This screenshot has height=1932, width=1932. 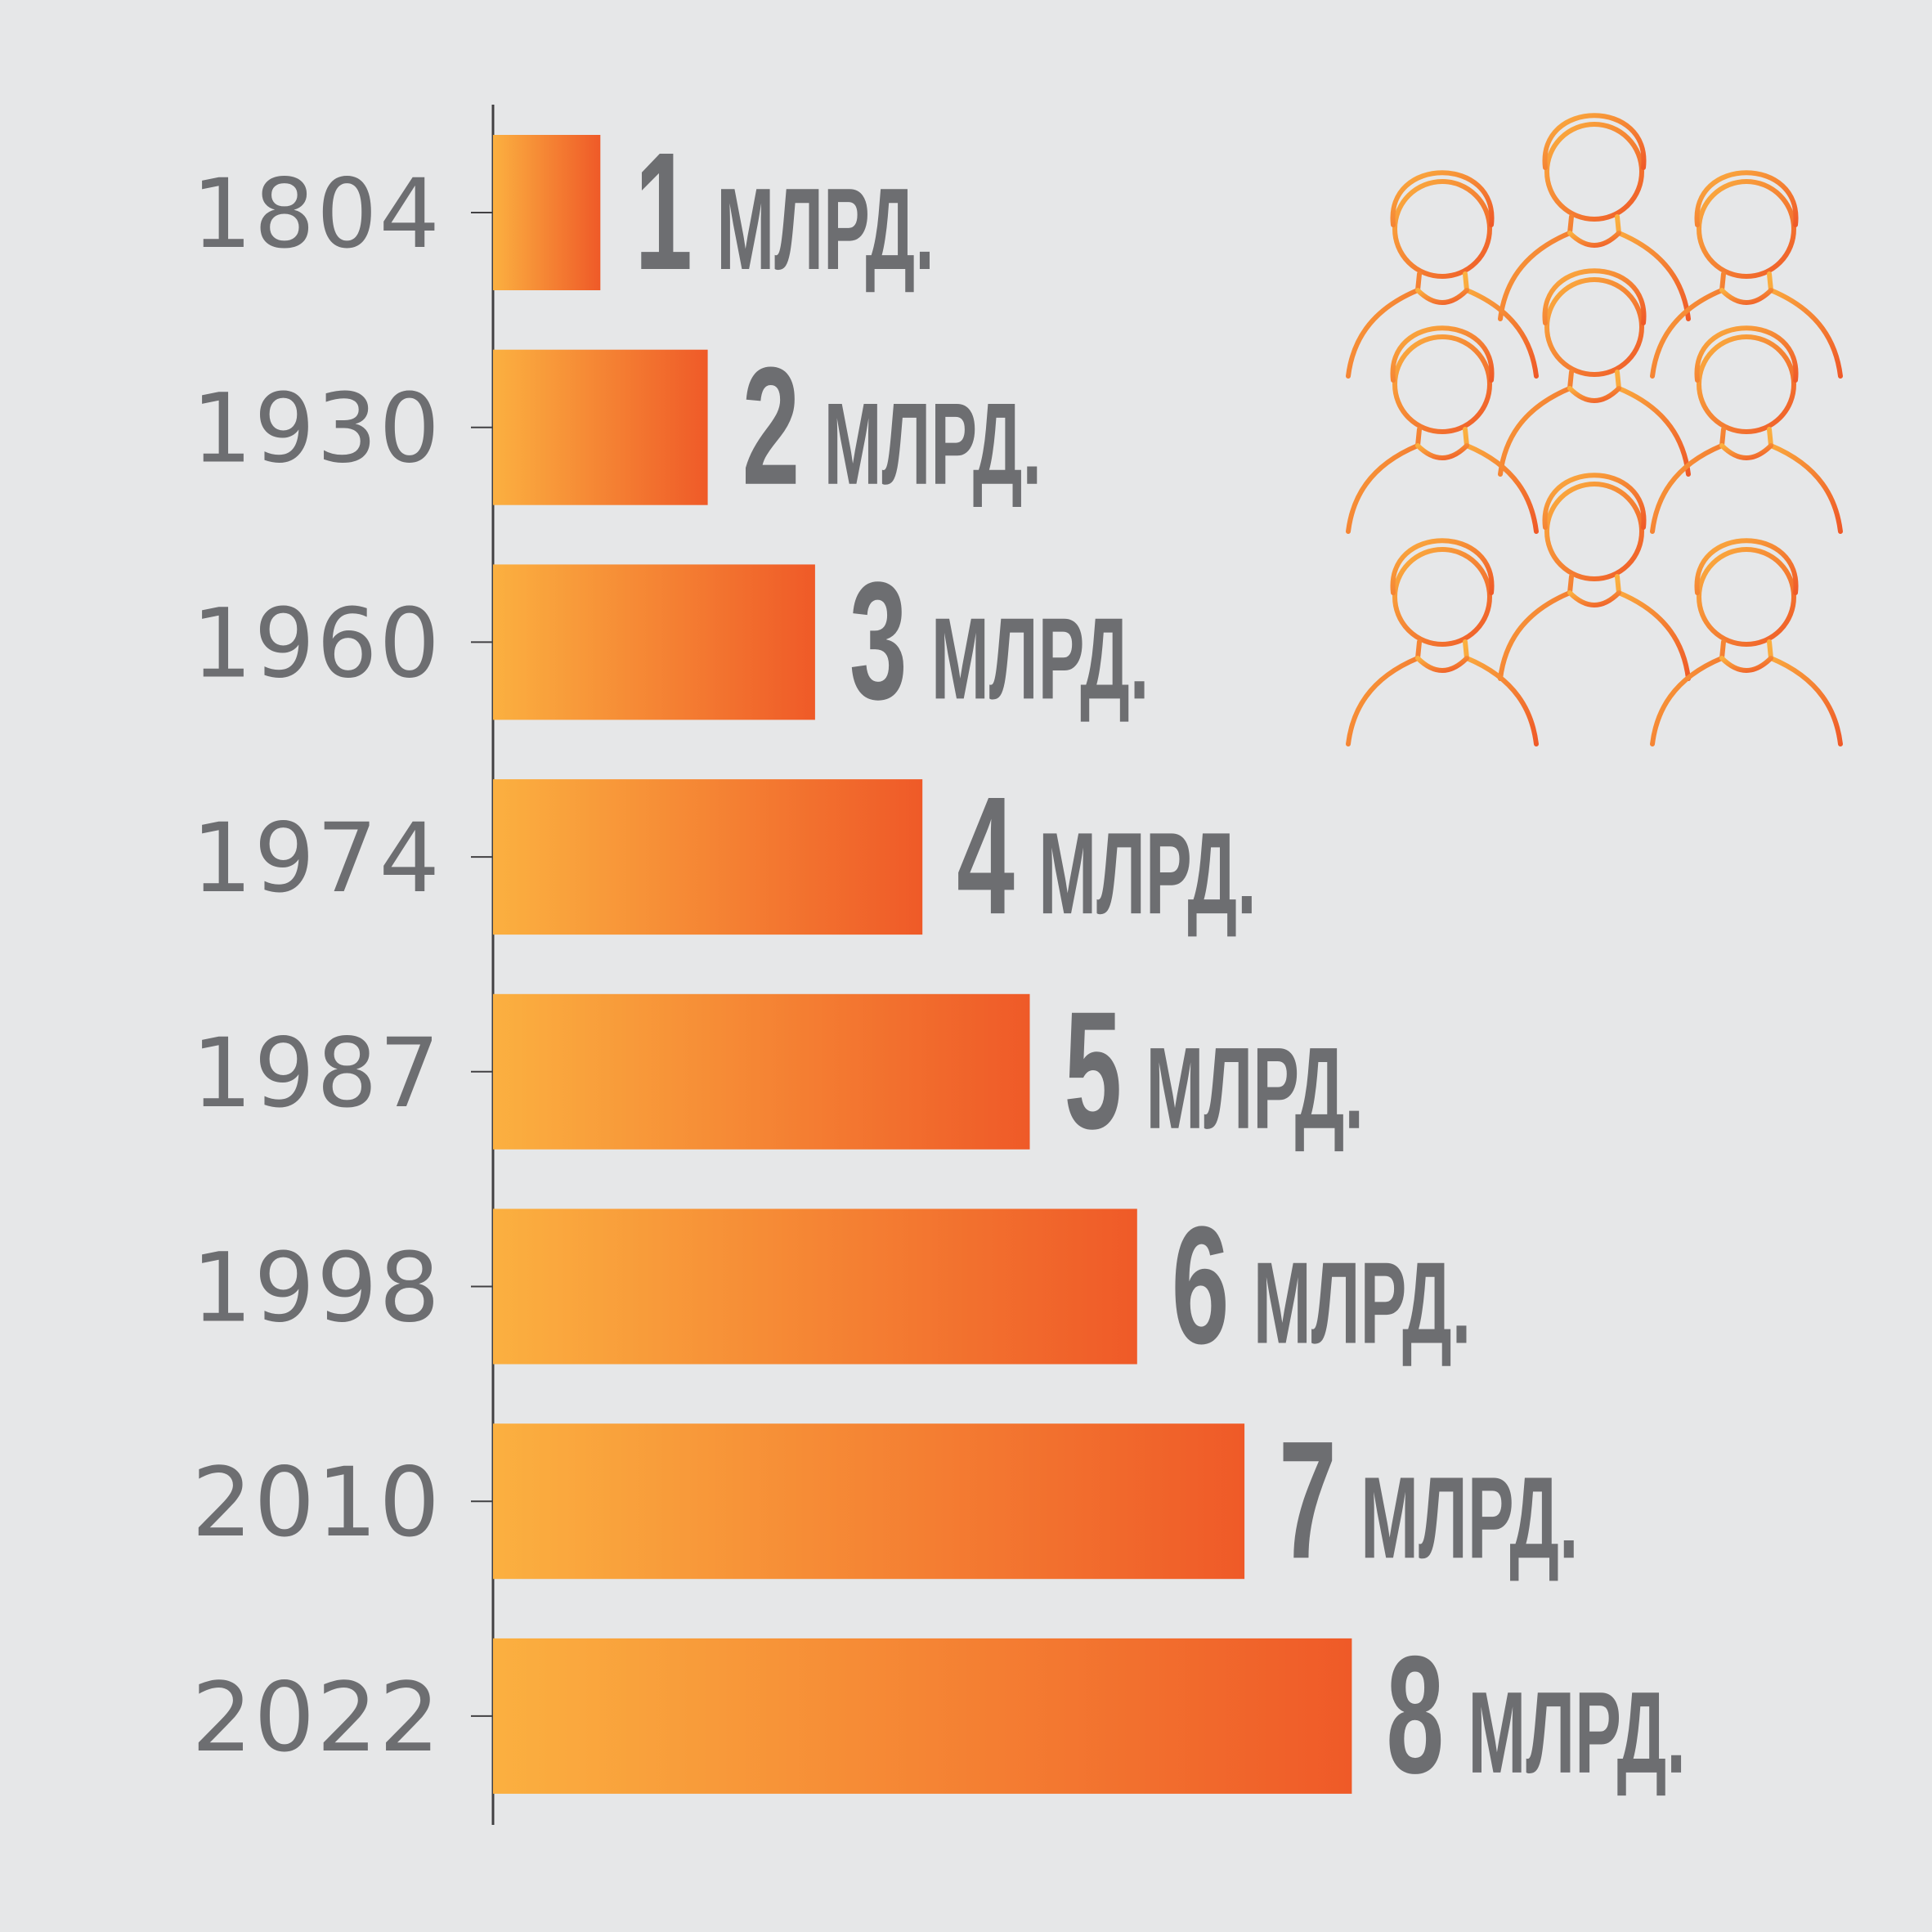 What do you see at coordinates (316, 1288) in the screenshot?
I see `year-label: 1998` at bounding box center [316, 1288].